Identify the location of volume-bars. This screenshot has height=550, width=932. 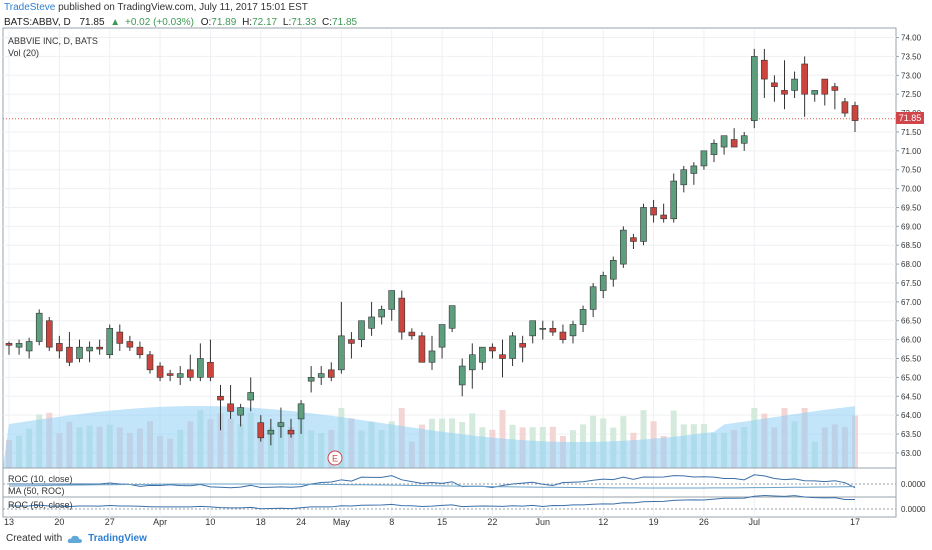
(430, 437).